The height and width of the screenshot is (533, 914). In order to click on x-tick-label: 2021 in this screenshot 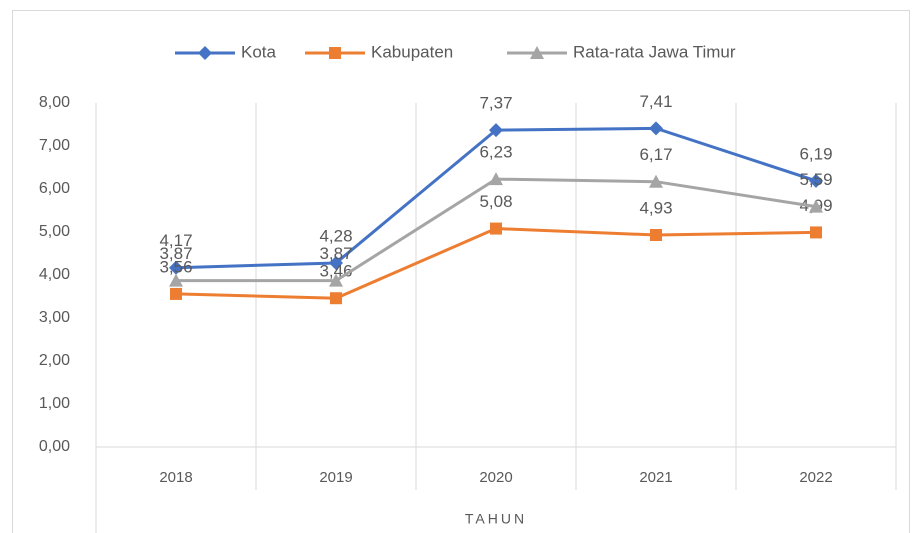, I will do `click(655, 477)`.